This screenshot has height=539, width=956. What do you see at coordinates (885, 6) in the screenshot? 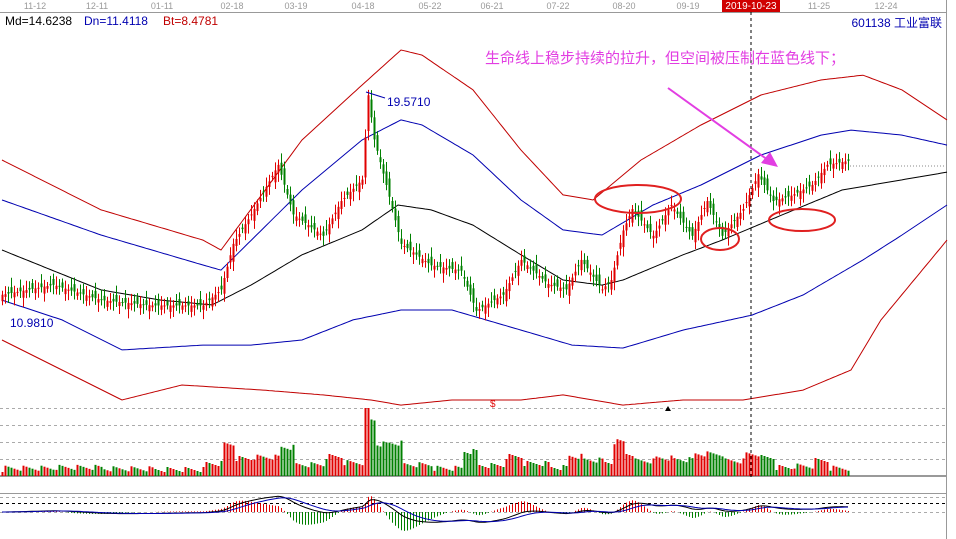
I see `x-tick-label: 12-24` at bounding box center [885, 6].